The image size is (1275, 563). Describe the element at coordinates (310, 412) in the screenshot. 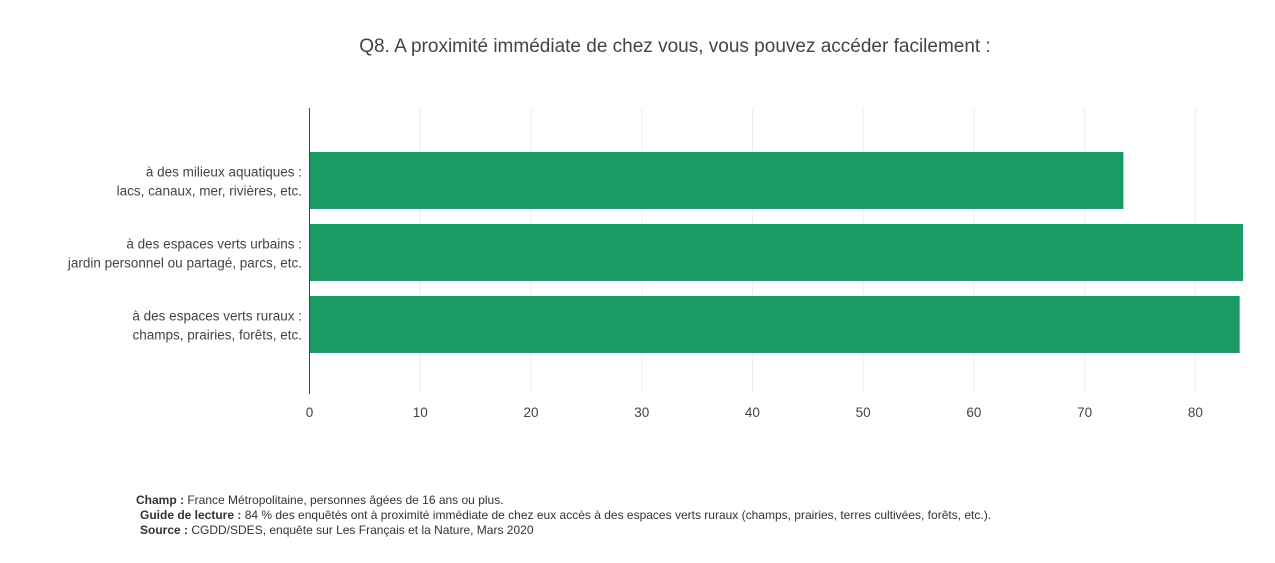

I see `x-tick-label: 0` at that location.